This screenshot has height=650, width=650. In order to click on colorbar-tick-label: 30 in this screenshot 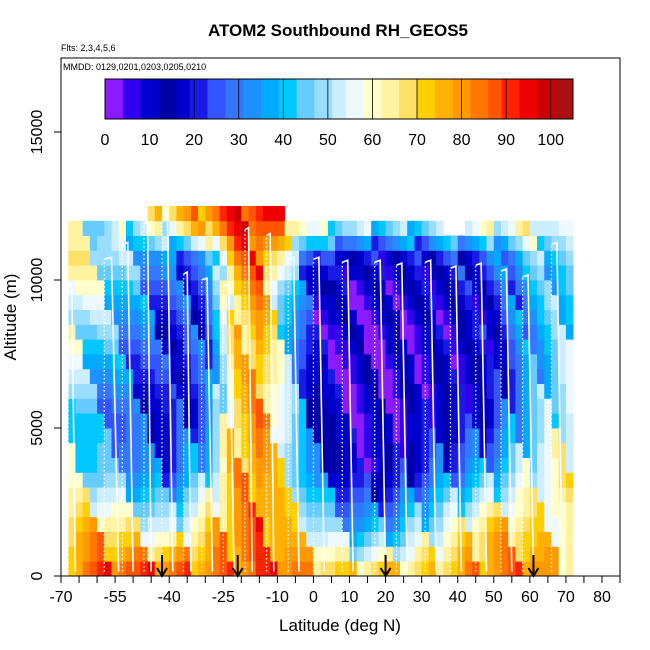, I will do `click(239, 140)`.